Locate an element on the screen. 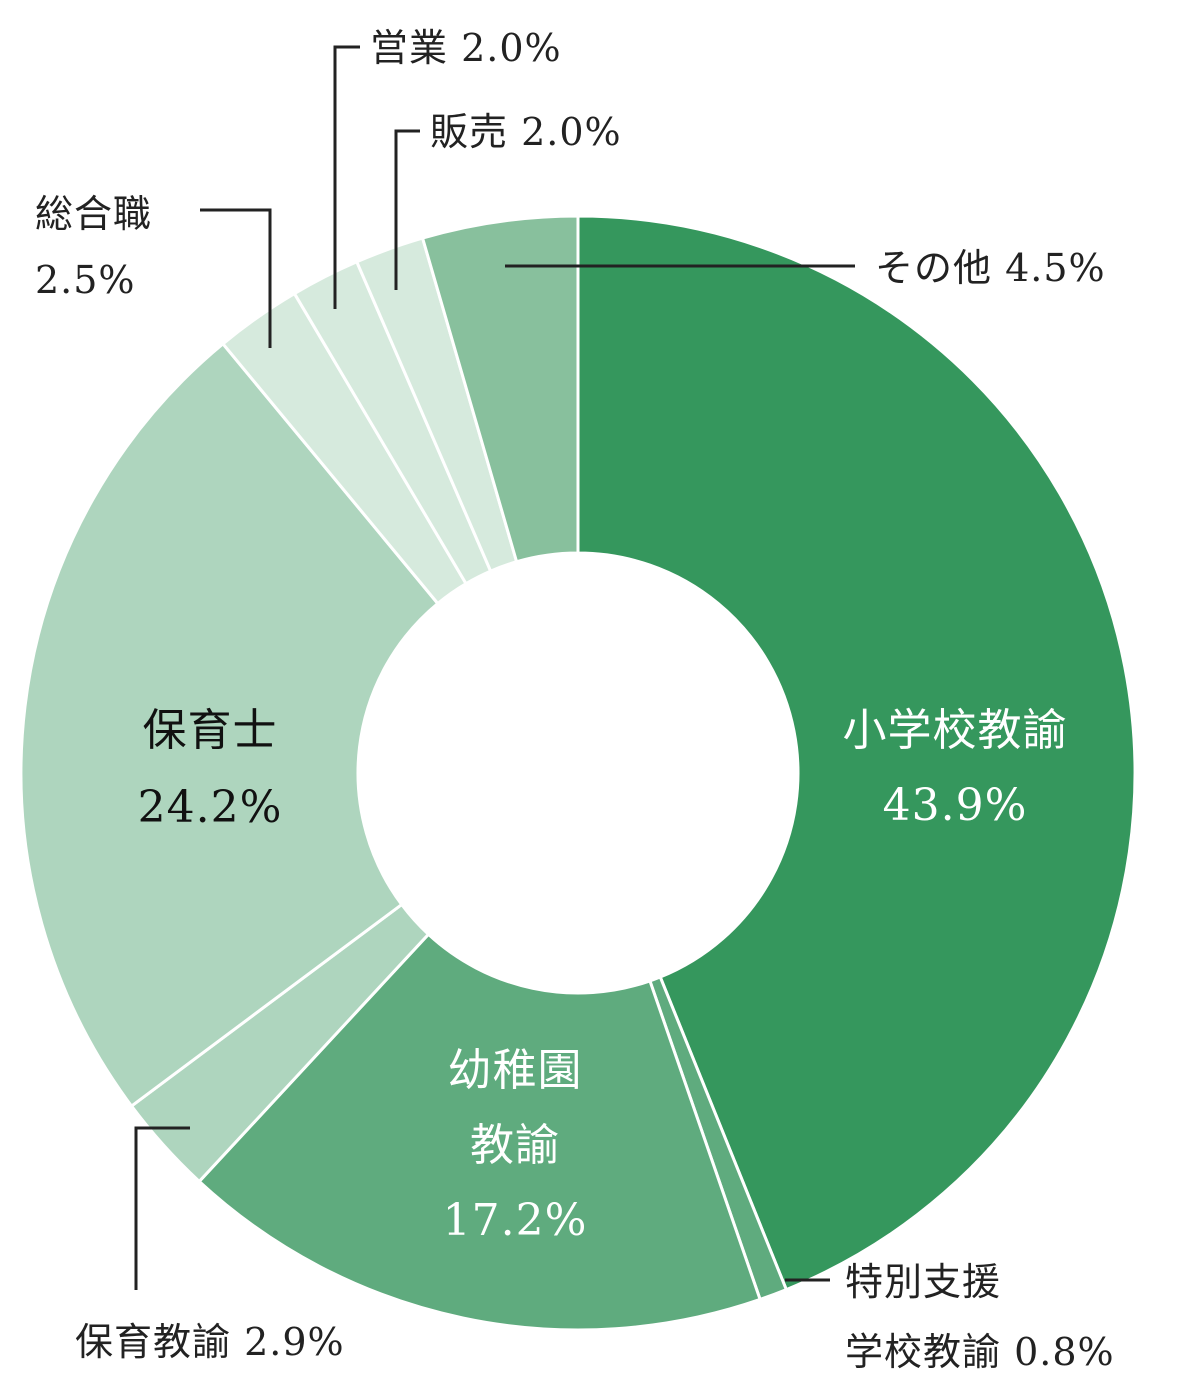 This screenshot has height=1400, width=1189. label-eigyo: 営業 2.0% is located at coordinates (466, 48).